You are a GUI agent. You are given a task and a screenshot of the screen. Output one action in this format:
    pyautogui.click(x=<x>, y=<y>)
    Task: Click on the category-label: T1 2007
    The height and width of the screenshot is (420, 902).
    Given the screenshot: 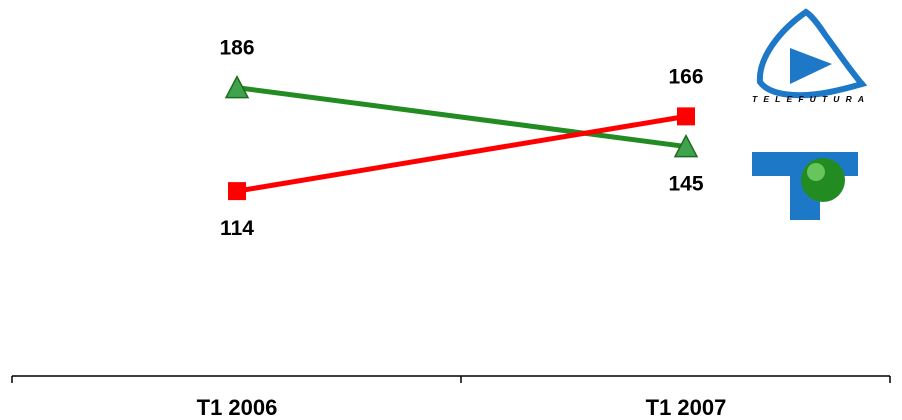 What is the action you would take?
    pyautogui.click(x=686, y=407)
    